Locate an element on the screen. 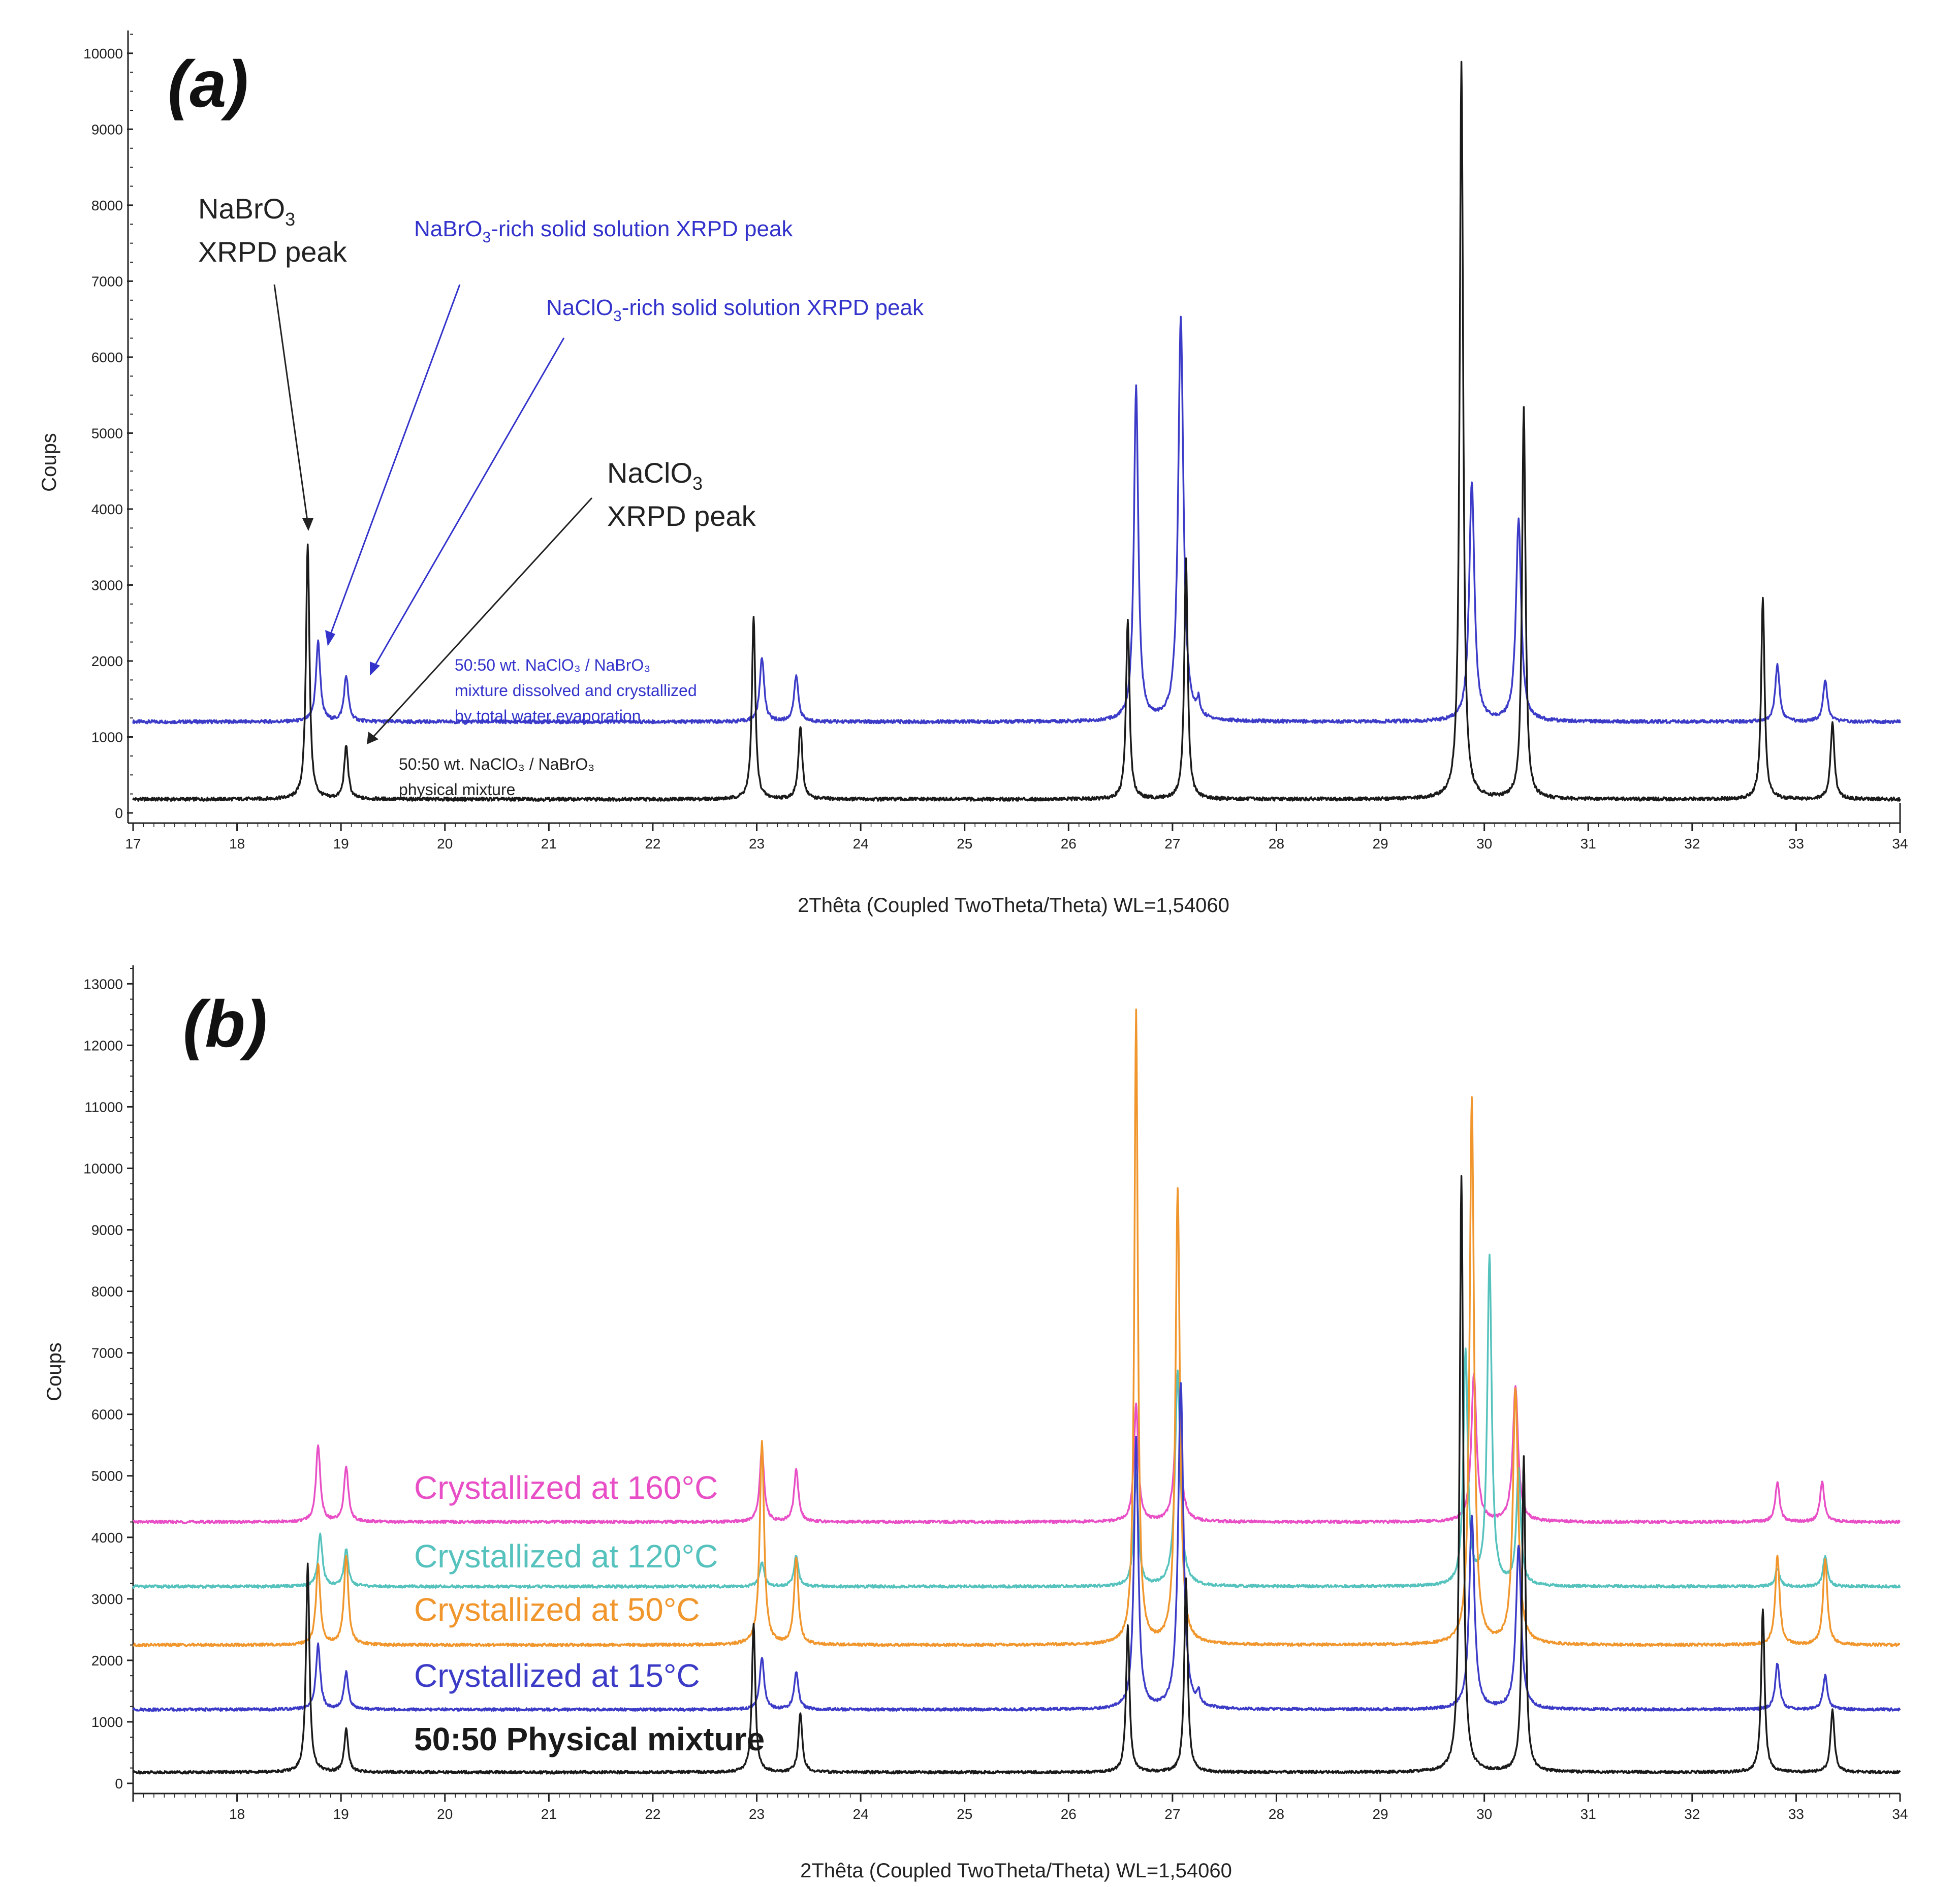  series-label-c15: Crystallized at 15°C is located at coordinates (557, 1675).